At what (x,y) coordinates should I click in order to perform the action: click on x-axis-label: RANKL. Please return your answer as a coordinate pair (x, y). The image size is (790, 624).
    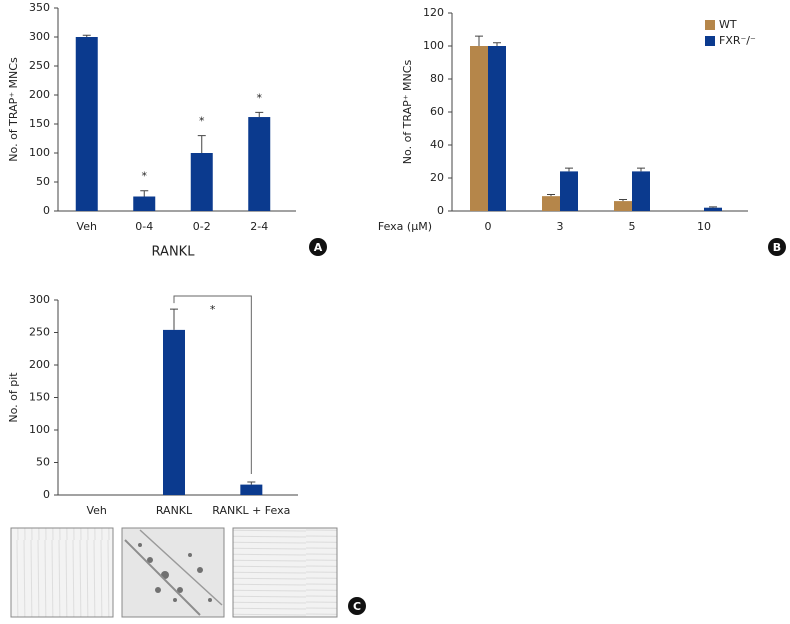
    Looking at the image, I should click on (174, 252).